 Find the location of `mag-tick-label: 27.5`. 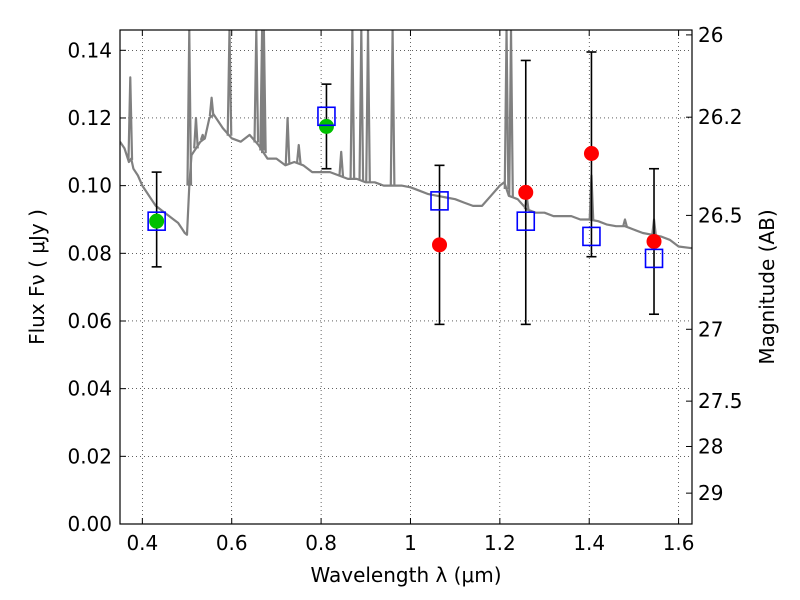

mag-tick-label: 27.5 is located at coordinates (720, 401).